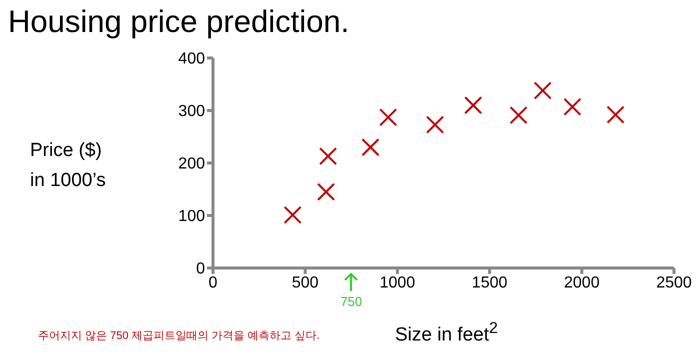 This screenshot has height=355, width=696. I want to click on x-axis-title: Size in feet$^{2}$, so click(446, 333).